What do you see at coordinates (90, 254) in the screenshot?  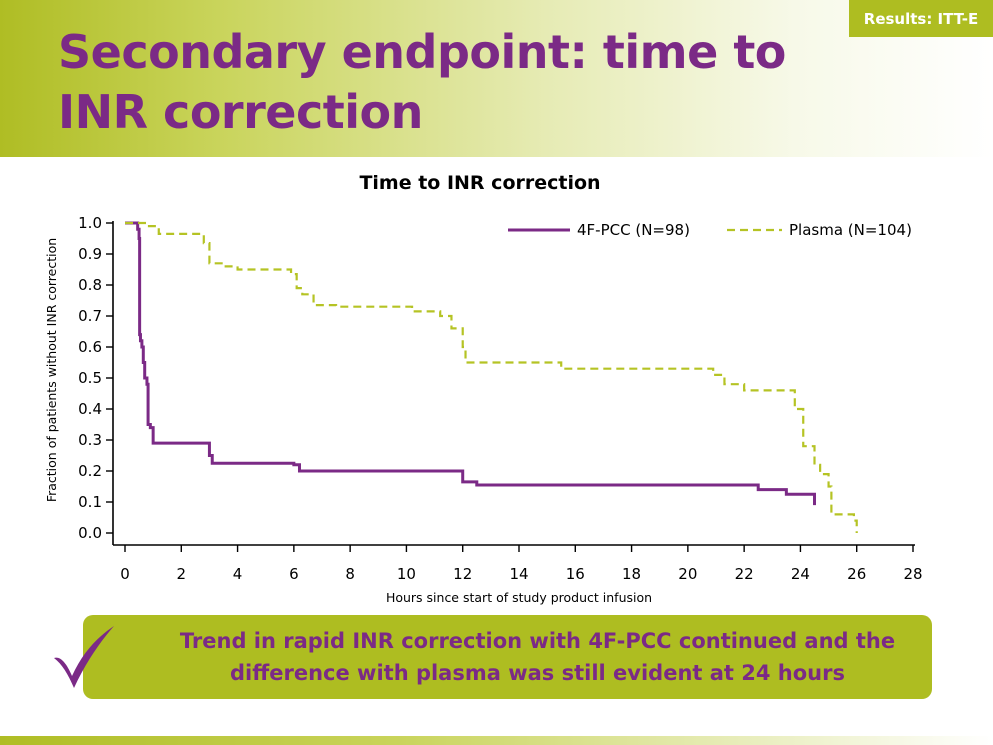 I see `y-tick-label: 0.9` at bounding box center [90, 254].